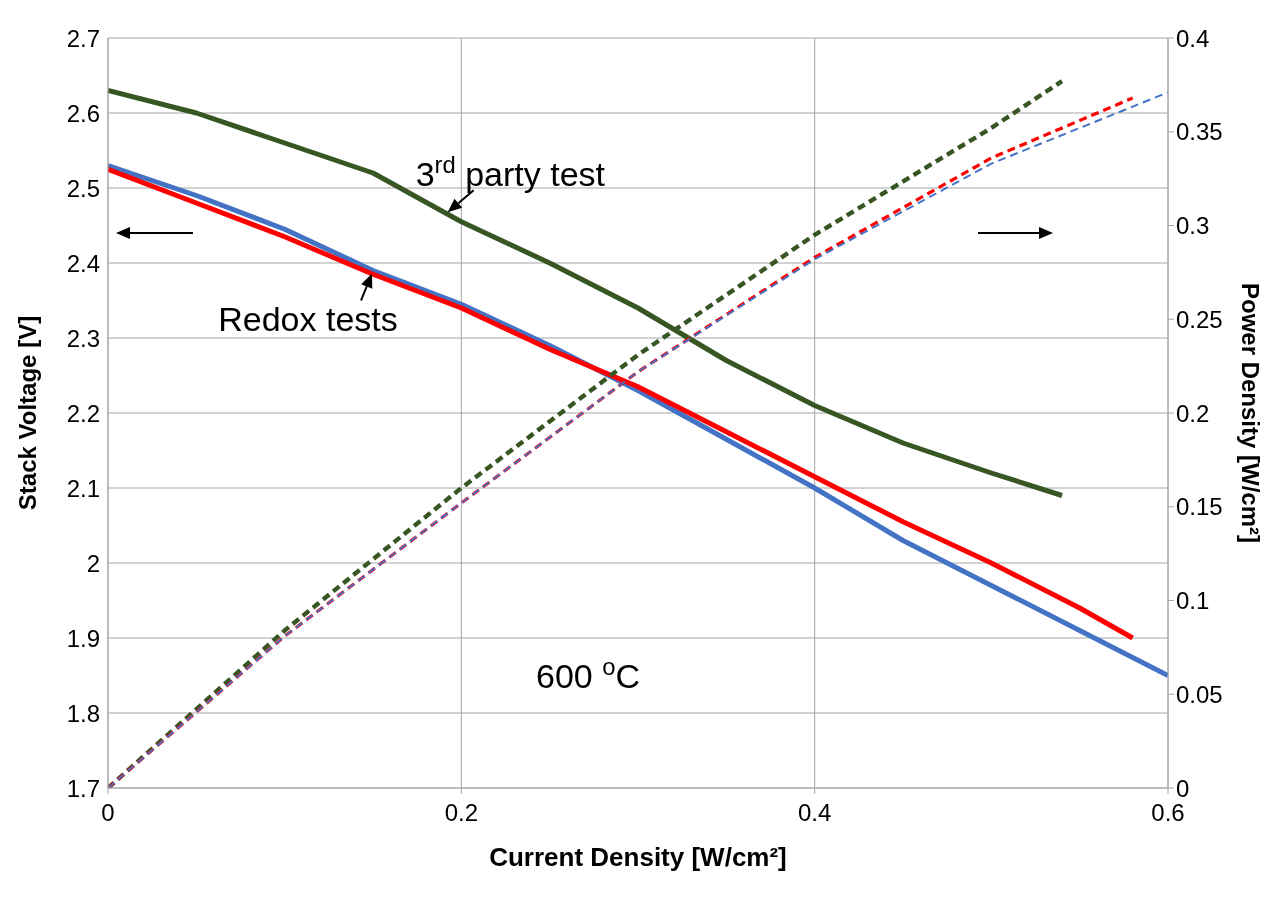 Image resolution: width=1278 pixels, height=899 pixels. I want to click on y-tick-label: 1.8, so click(83, 713).